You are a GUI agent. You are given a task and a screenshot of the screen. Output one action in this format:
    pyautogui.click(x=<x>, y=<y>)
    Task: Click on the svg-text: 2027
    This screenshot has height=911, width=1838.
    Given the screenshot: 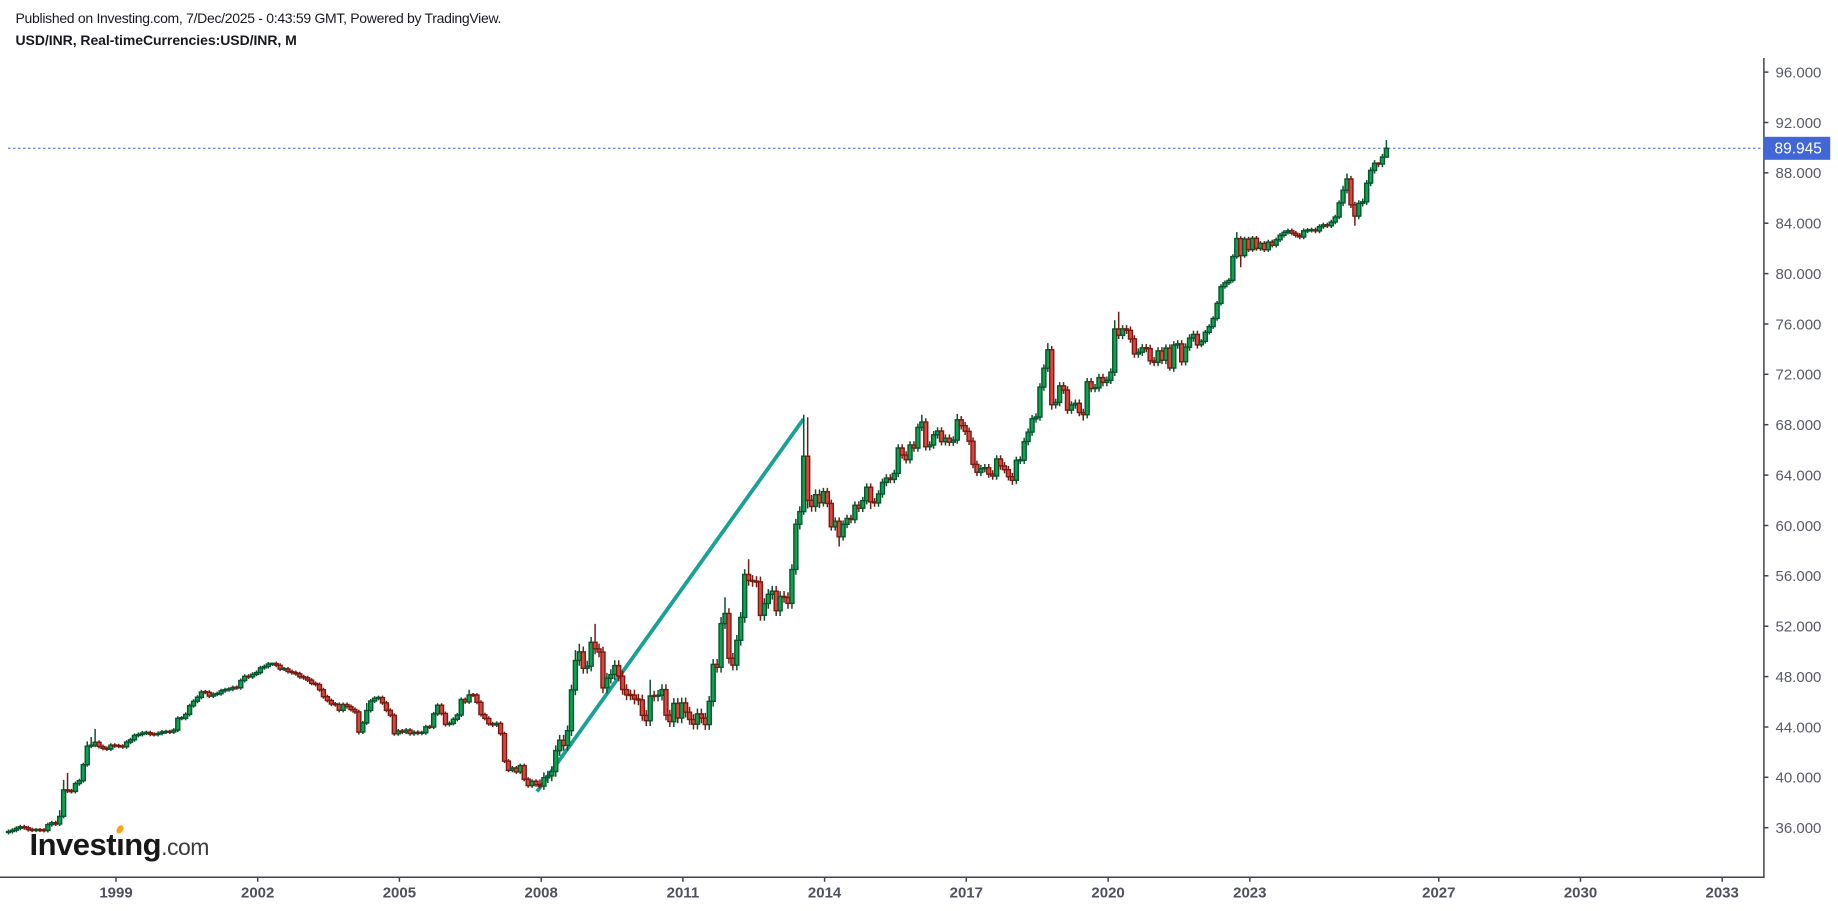 What is the action you would take?
    pyautogui.click(x=1438, y=893)
    